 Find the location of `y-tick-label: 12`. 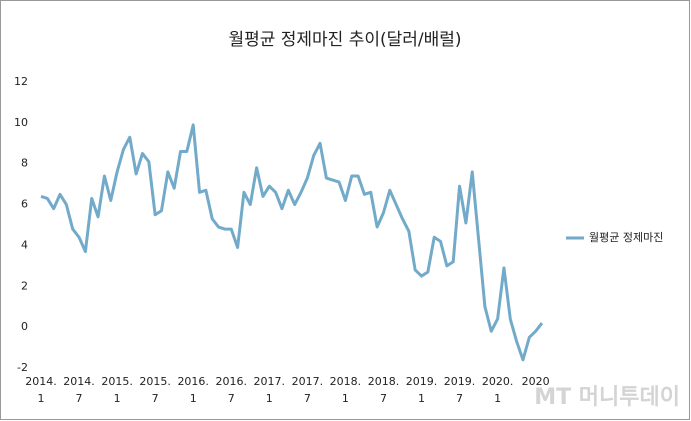

y-tick-label: 12 is located at coordinates (21, 81).